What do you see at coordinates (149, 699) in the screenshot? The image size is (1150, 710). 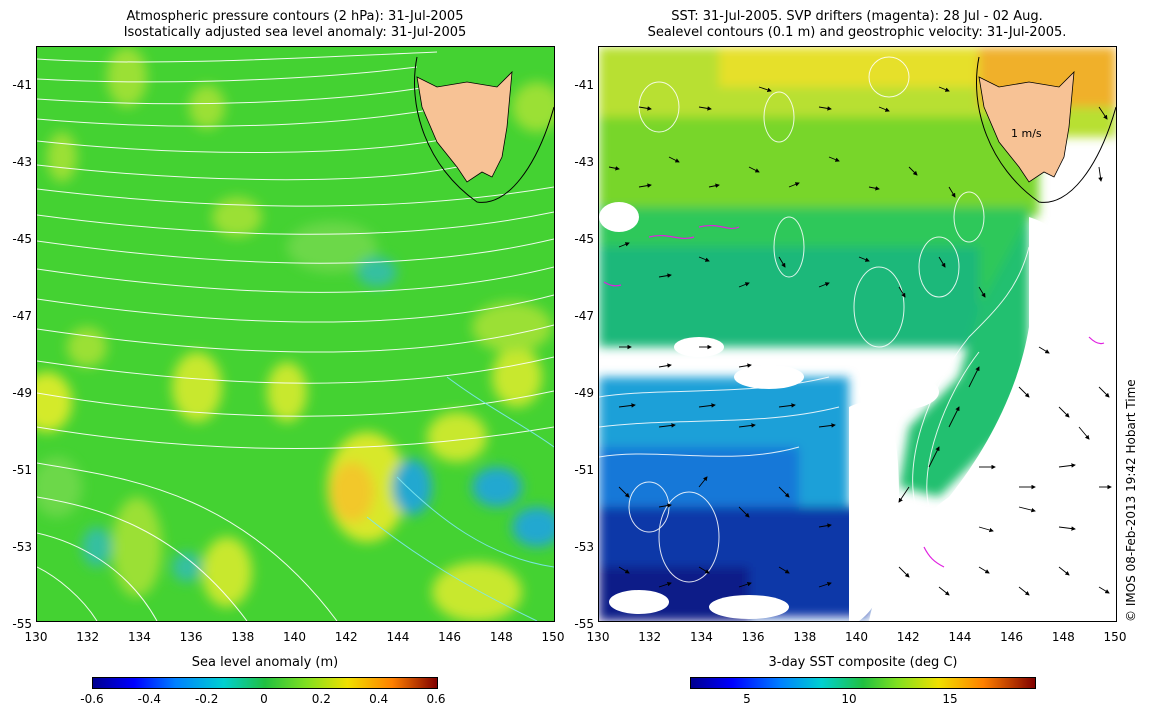 I see `colorbar-tick-label: -0.4` at bounding box center [149, 699].